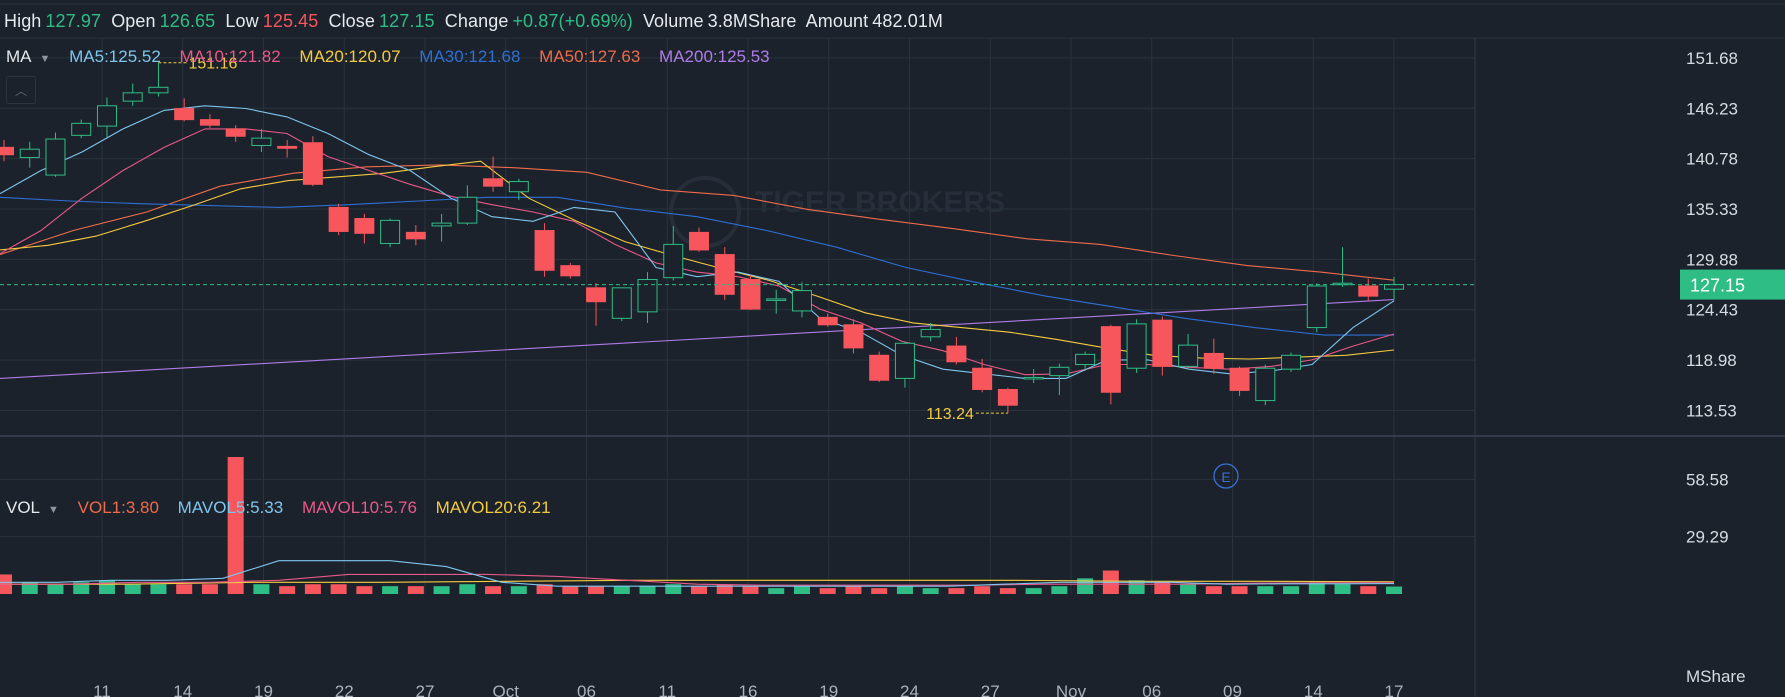 This screenshot has width=1785, height=697. Describe the element at coordinates (667, 689) in the screenshot. I see `x-tick-label: 11` at that location.